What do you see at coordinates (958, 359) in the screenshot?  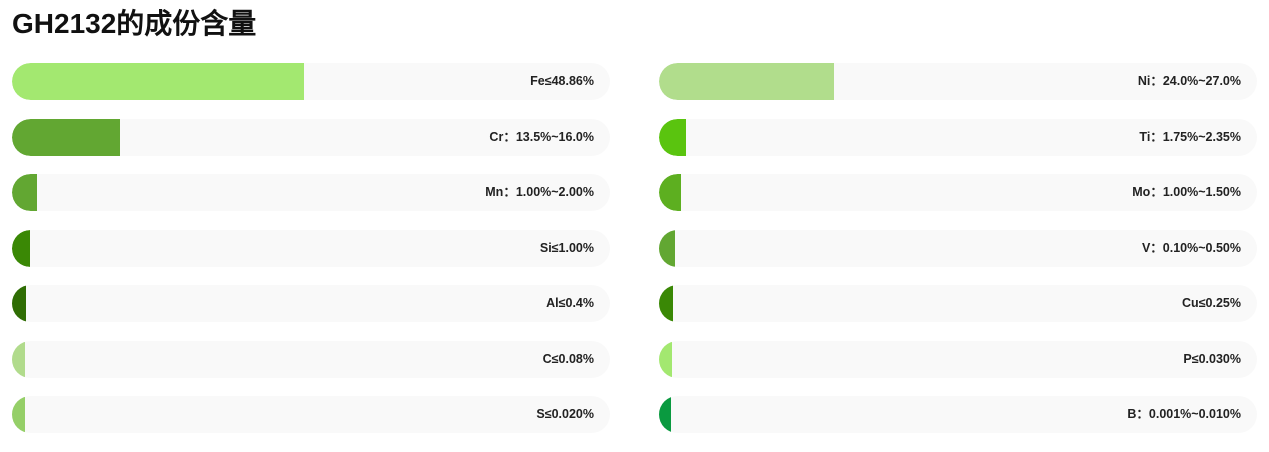 I see `bar-row: P≤0.030%` at bounding box center [958, 359].